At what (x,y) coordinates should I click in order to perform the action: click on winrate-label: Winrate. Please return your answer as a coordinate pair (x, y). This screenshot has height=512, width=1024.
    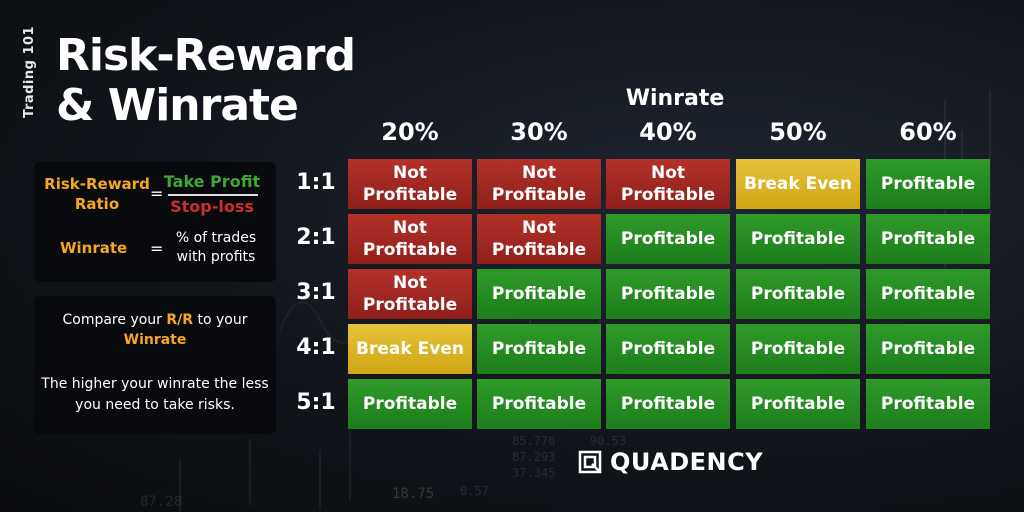
    Looking at the image, I should click on (94, 248).